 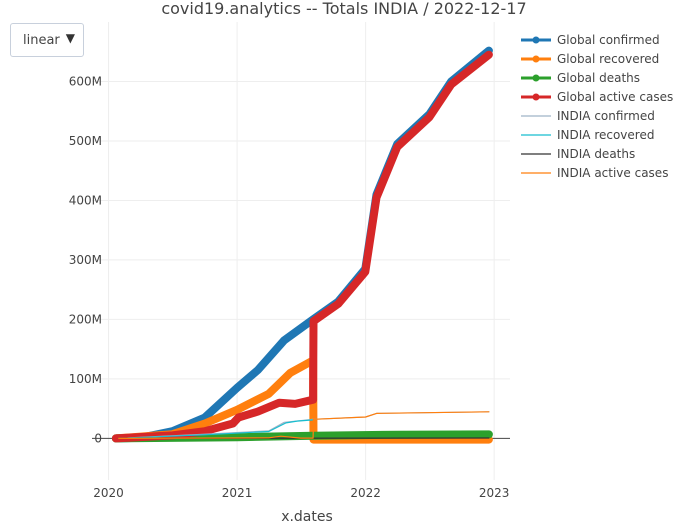 I want to click on x-tick-label: 2022, so click(x=365, y=493).